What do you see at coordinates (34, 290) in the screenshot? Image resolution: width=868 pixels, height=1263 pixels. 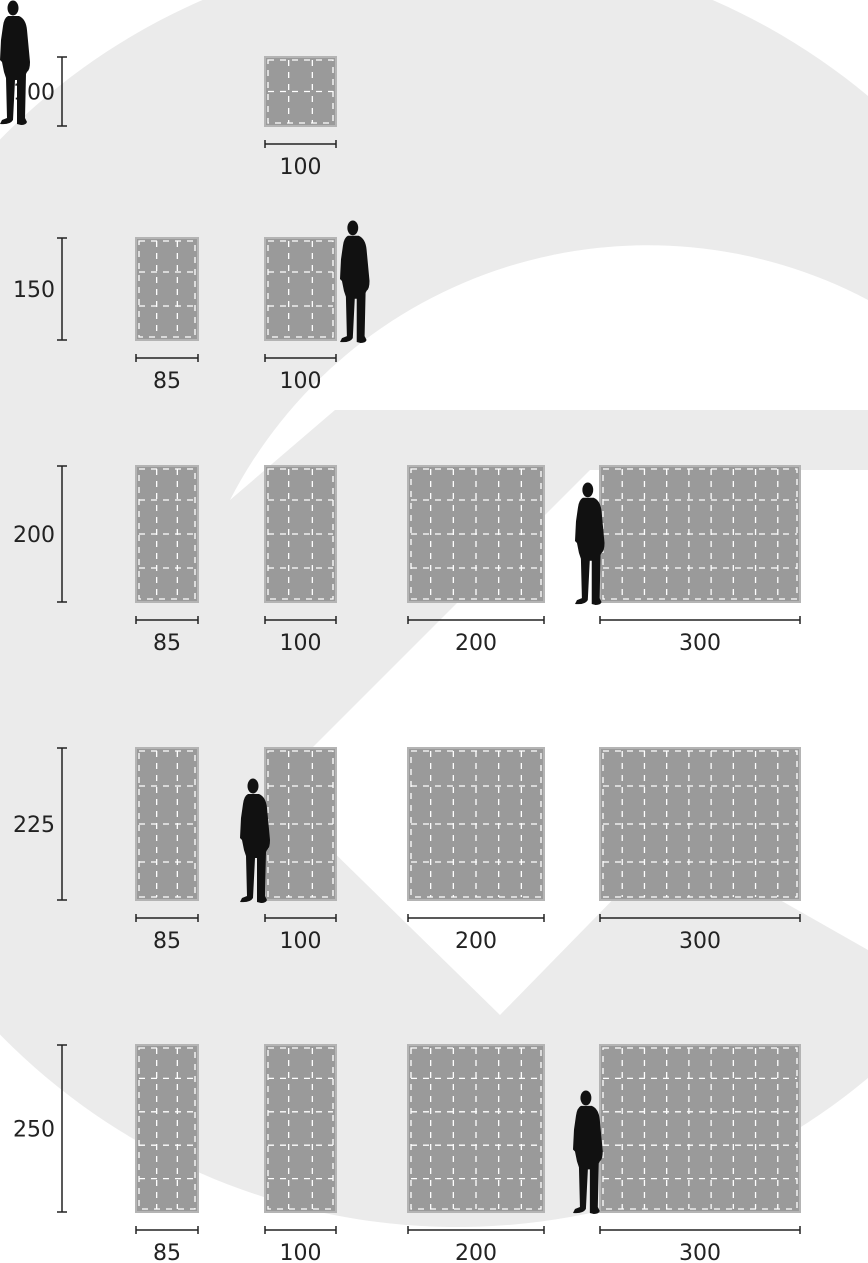 I see `height-label: 150` at bounding box center [34, 290].